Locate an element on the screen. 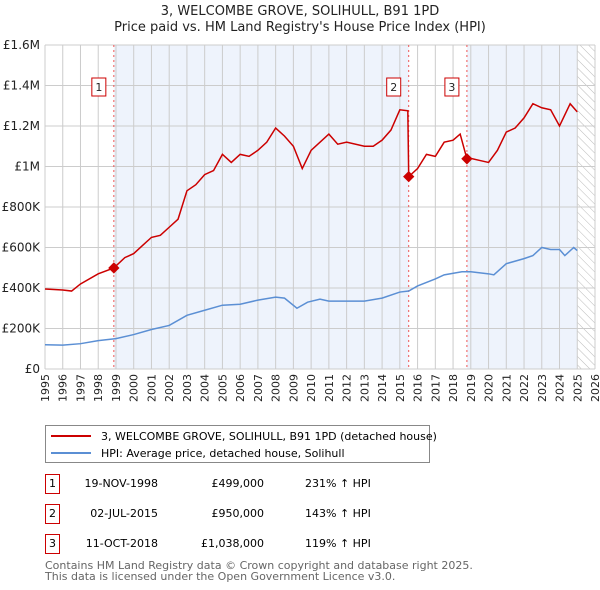 The width and height of the screenshot is (600, 590). x-tick-label: 1995 is located at coordinates (45, 388).